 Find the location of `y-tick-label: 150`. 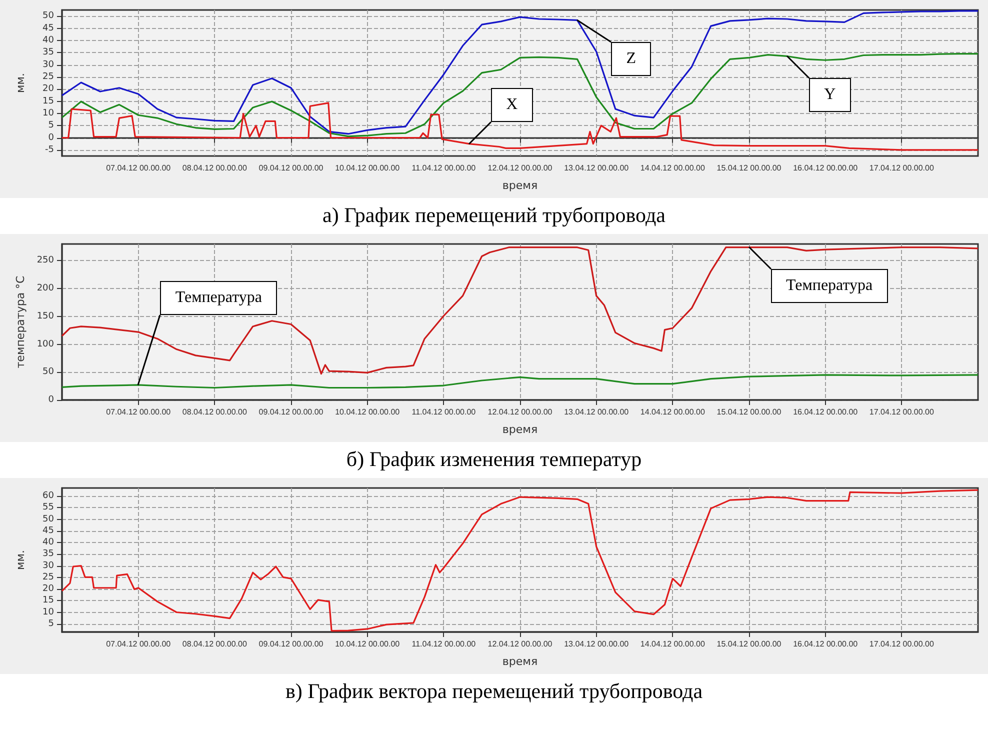

y-tick-label: 150 is located at coordinates (45, 316).